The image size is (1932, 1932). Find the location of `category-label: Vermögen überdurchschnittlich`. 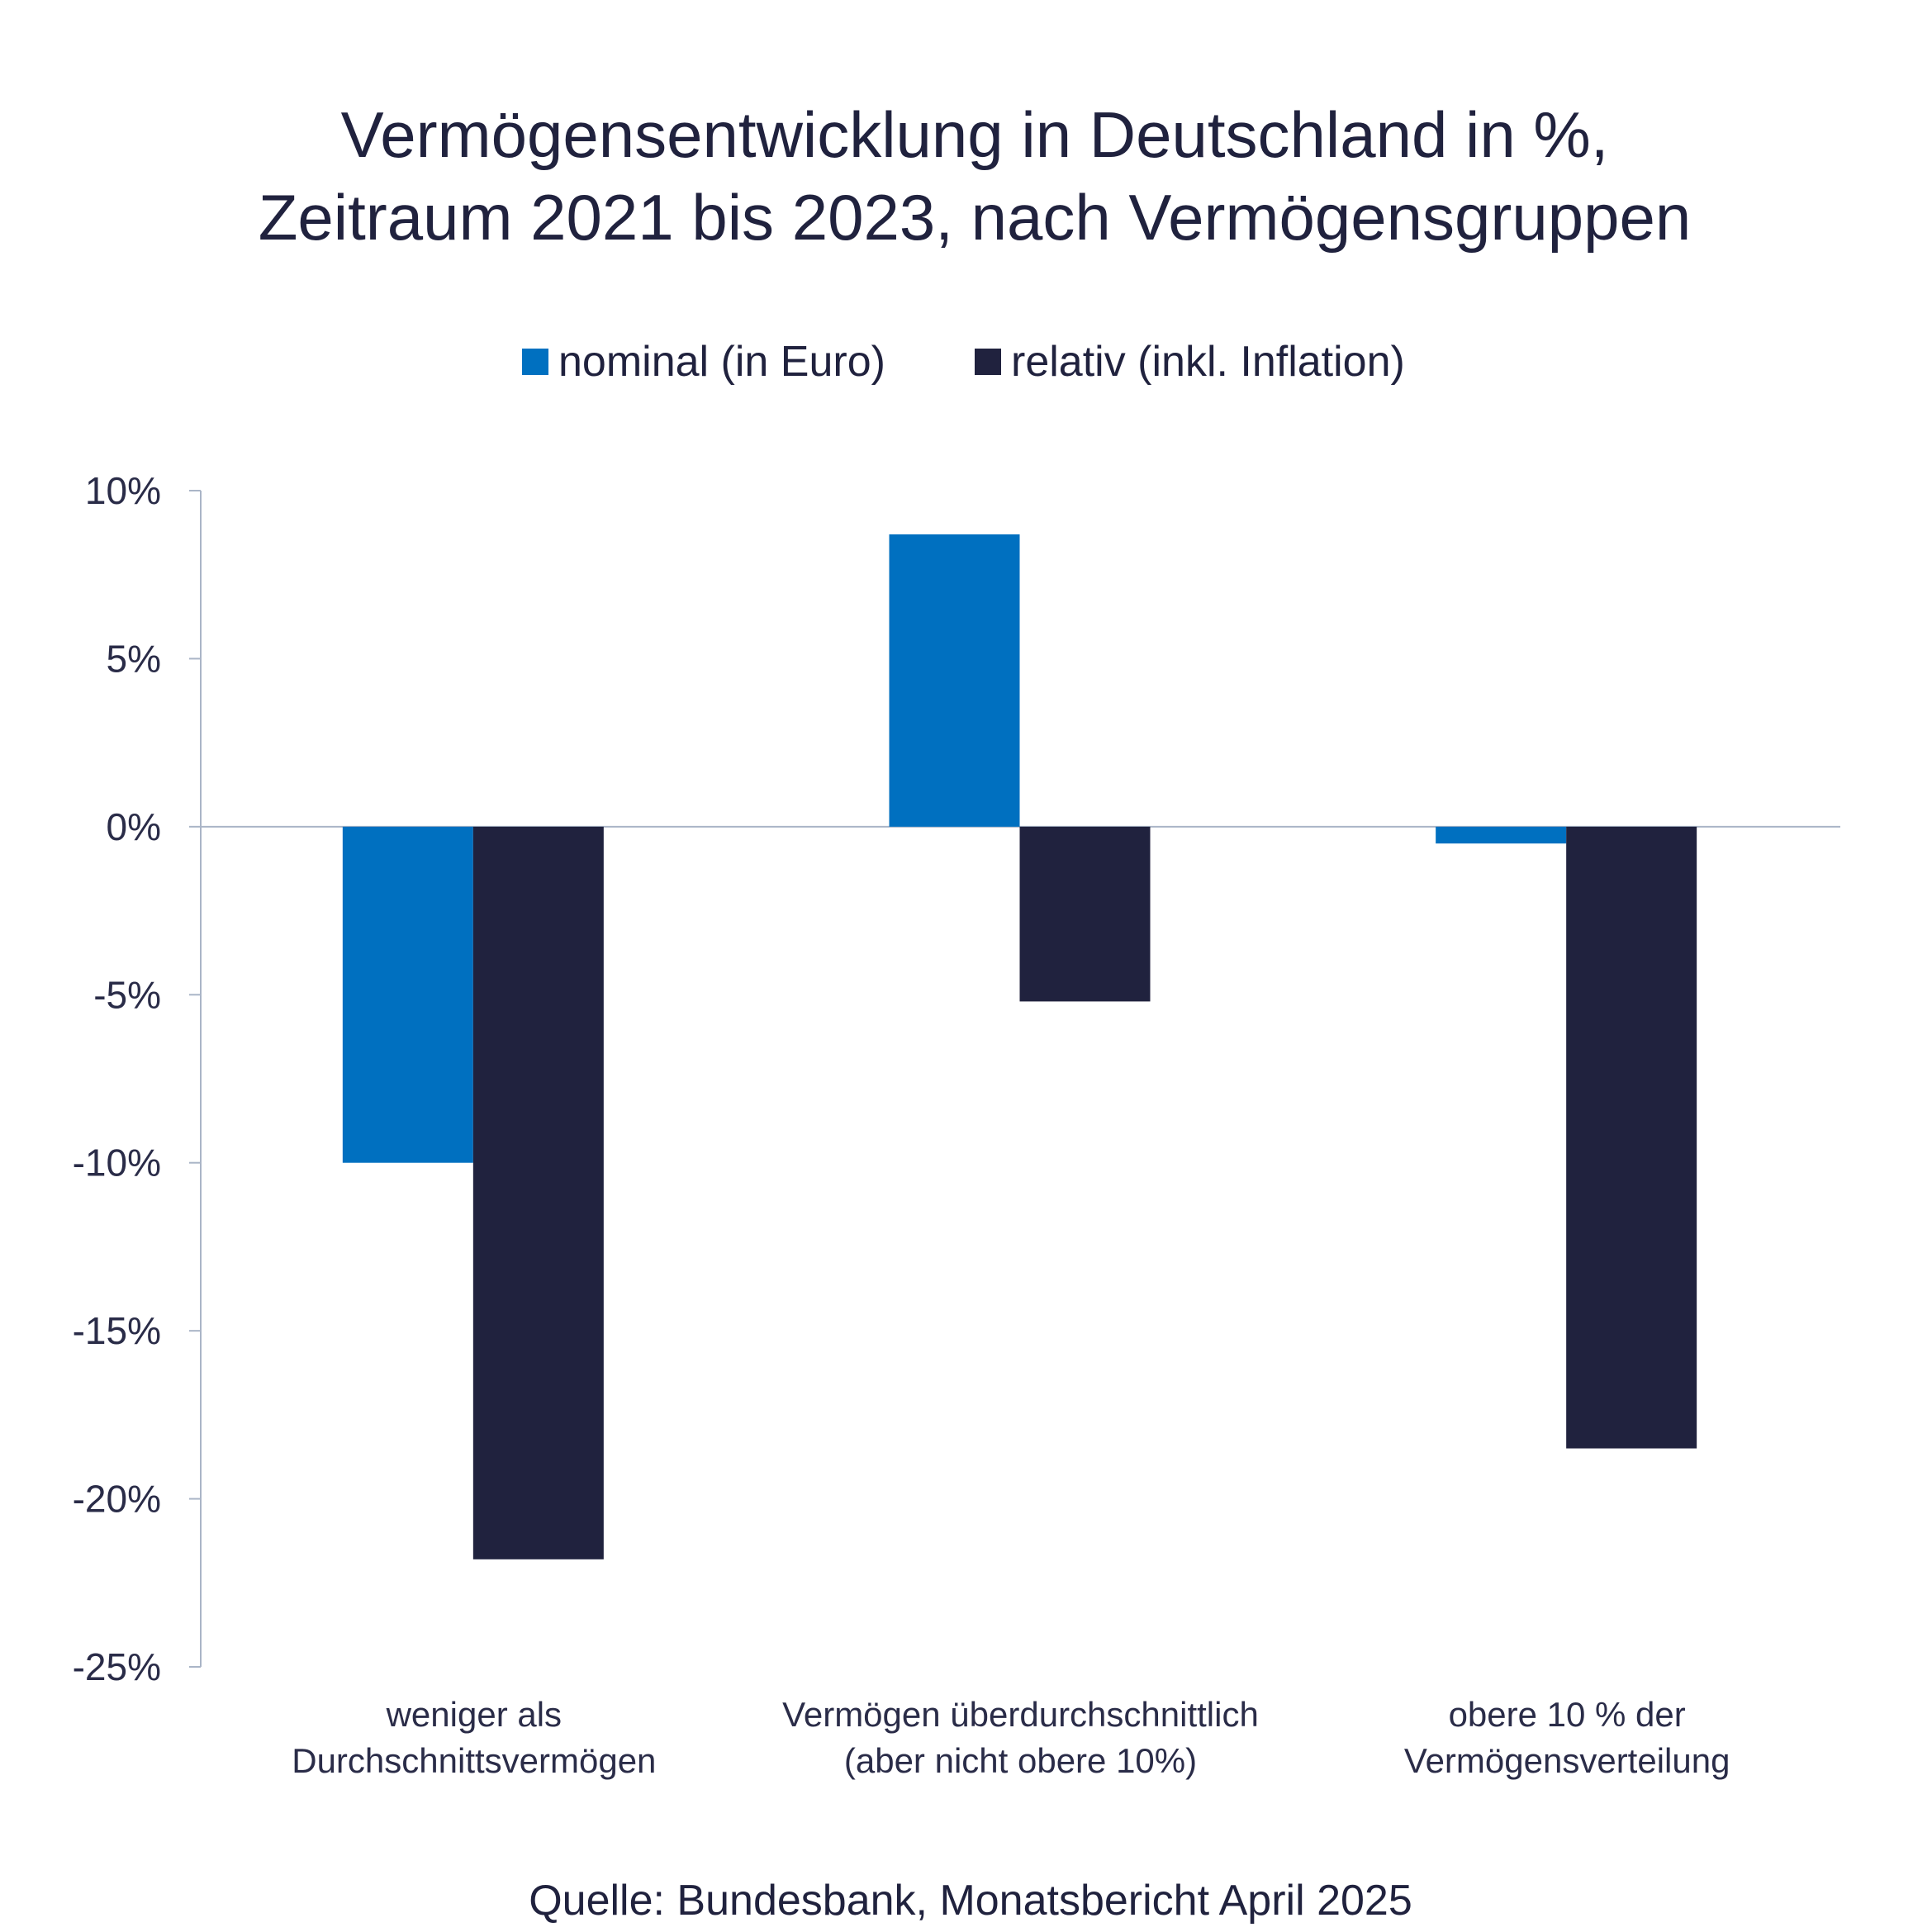

category-label: Vermögen überdurchschnittlich is located at coordinates (1020, 1715).